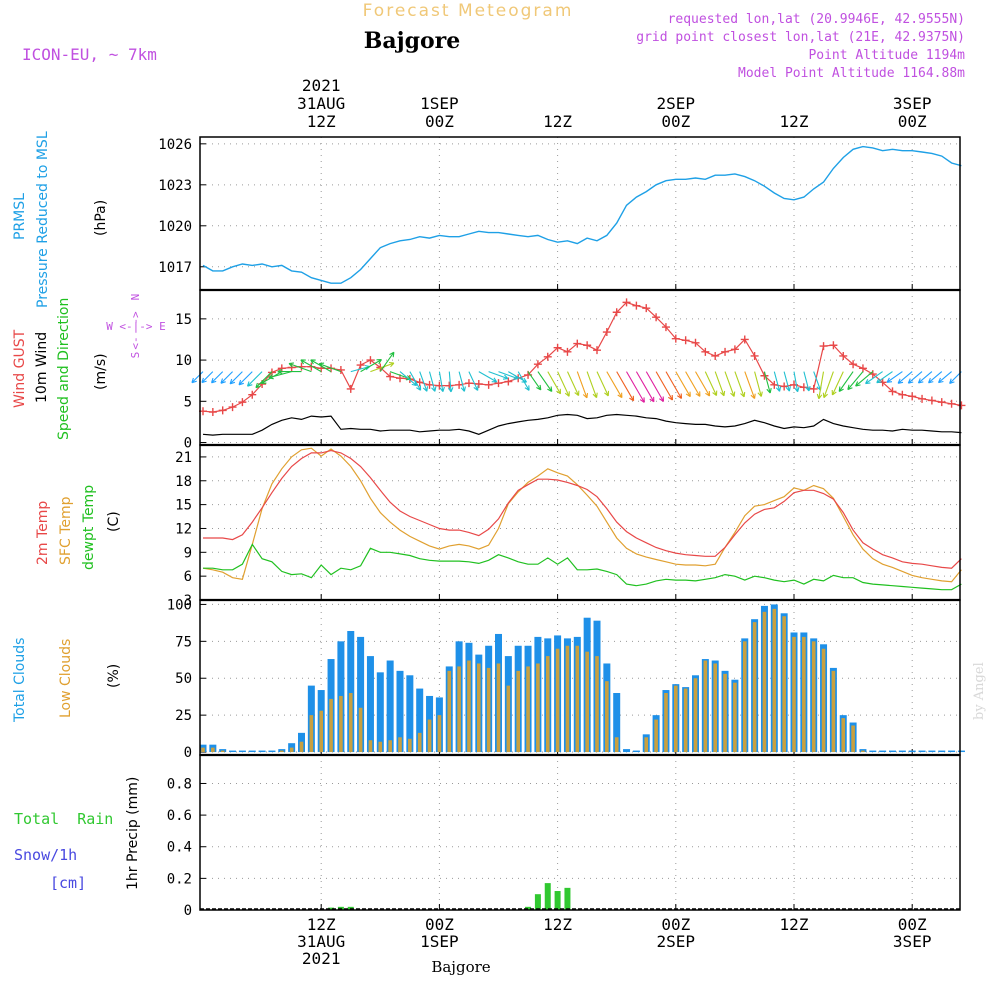  I want to click on y-tick-label: 9, so click(188, 553).